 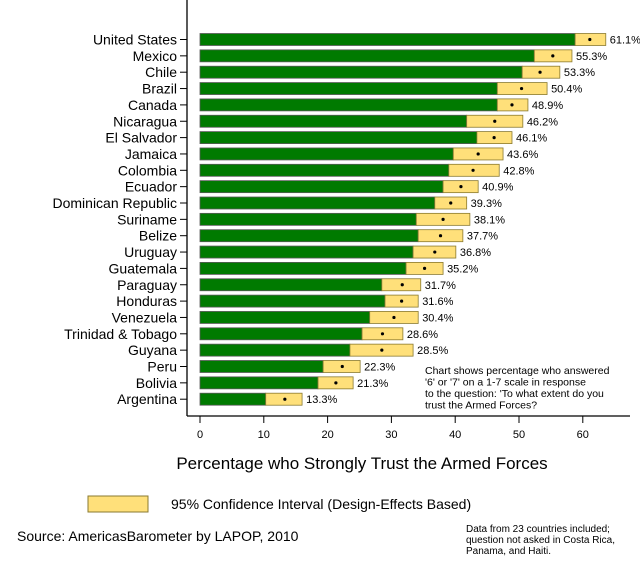 What do you see at coordinates (455, 435) in the screenshot?
I see `x-tick-label-4: 40` at bounding box center [455, 435].